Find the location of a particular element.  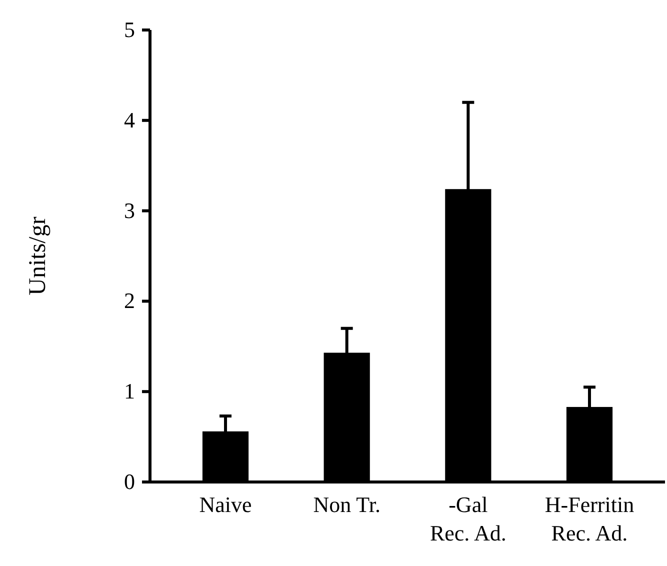

x-tick-label: Non Tr. is located at coordinates (346, 504).